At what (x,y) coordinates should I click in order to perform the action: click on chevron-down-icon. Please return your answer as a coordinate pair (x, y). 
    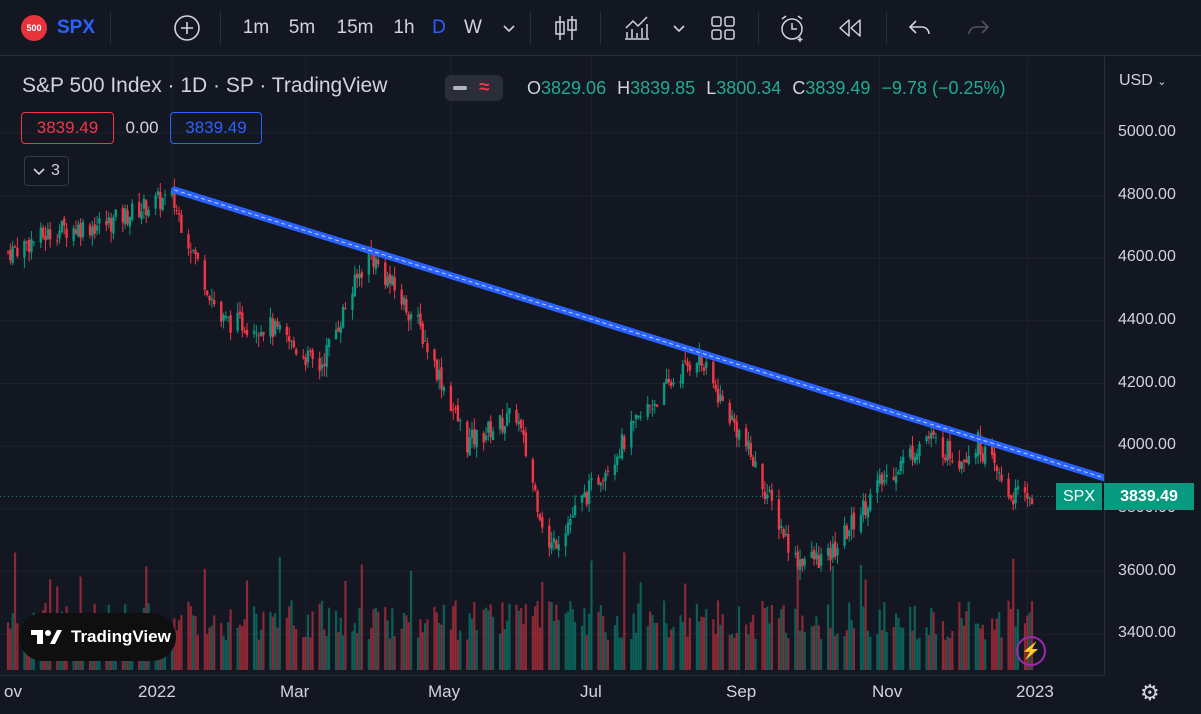
    Looking at the image, I should click on (679, 29).